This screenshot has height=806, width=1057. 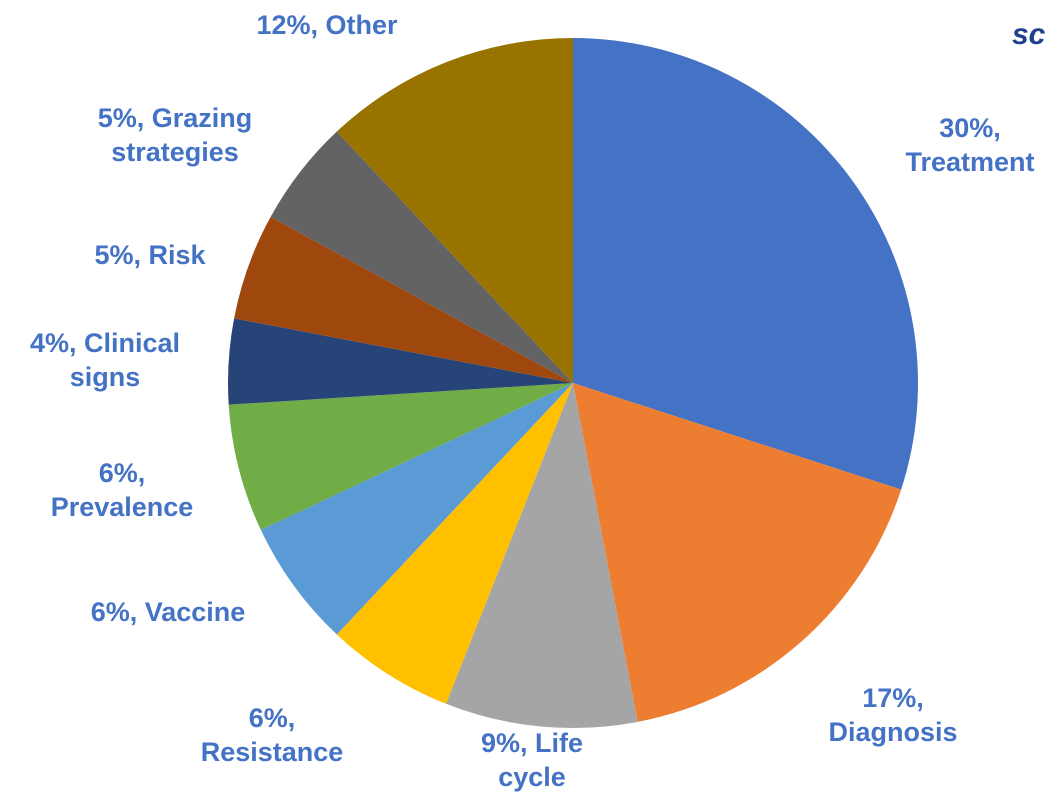 What do you see at coordinates (970, 145) in the screenshot?
I see `data-label: 30%, Treatment` at bounding box center [970, 145].